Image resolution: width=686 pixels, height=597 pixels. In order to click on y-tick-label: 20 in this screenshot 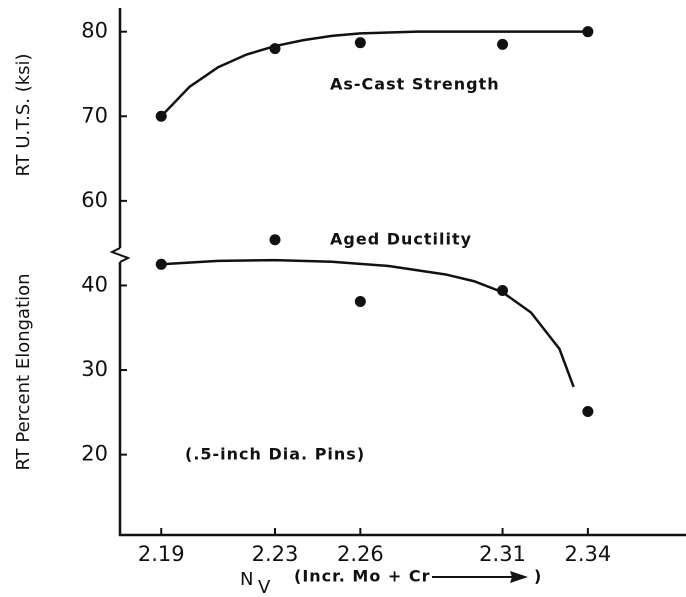, I will do `click(94, 454)`.